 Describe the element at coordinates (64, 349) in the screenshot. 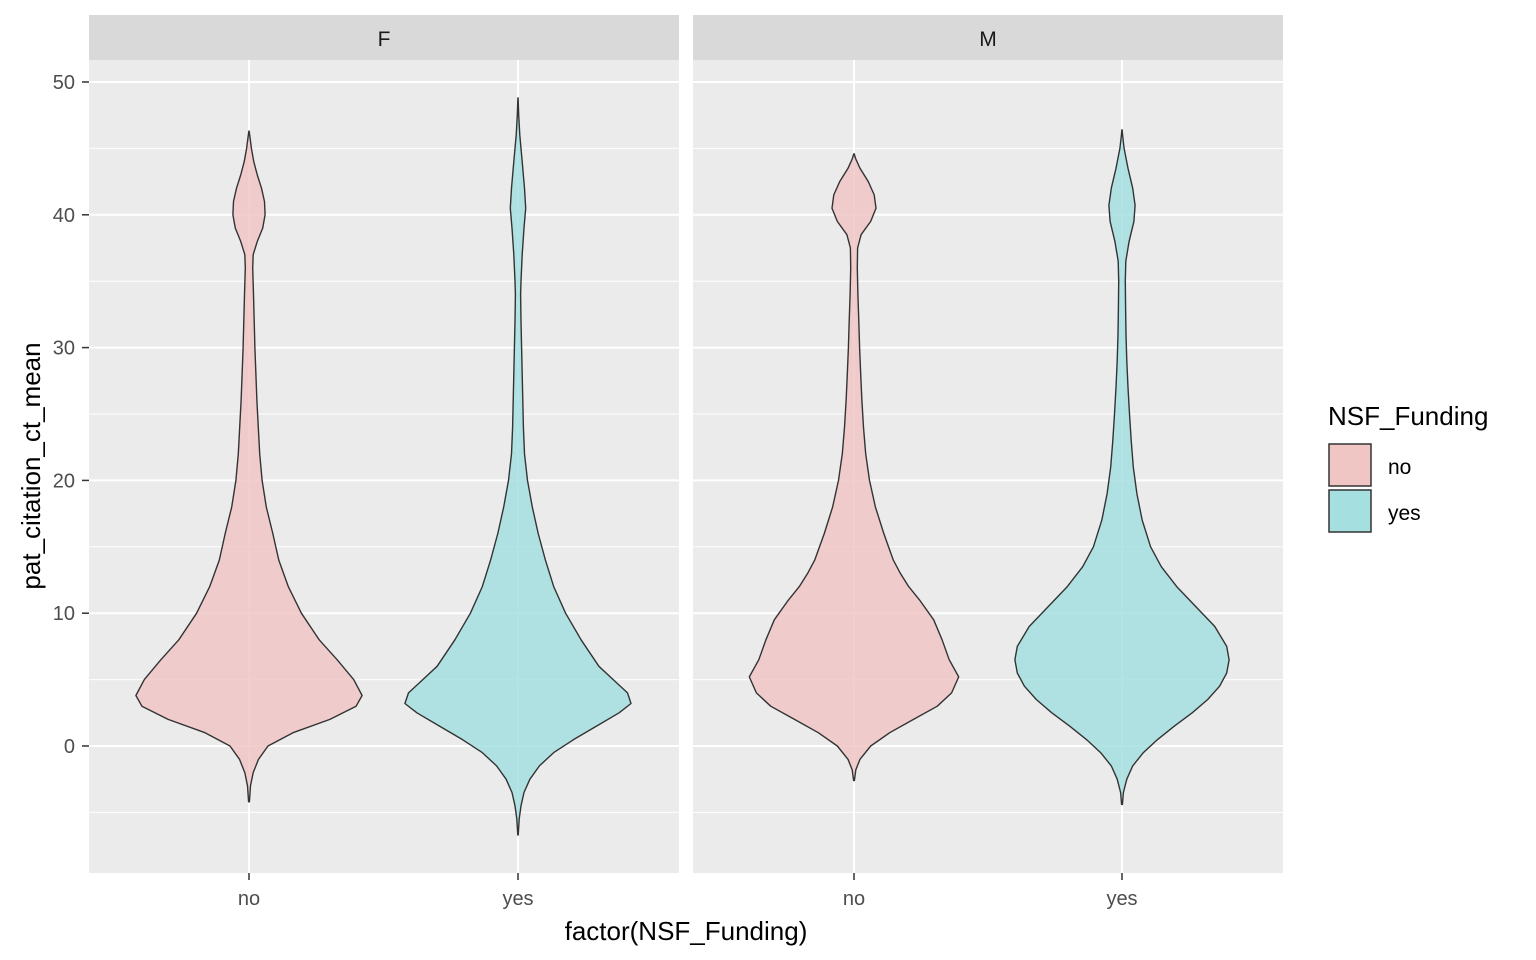

I see `y-tick-label: 30` at that location.